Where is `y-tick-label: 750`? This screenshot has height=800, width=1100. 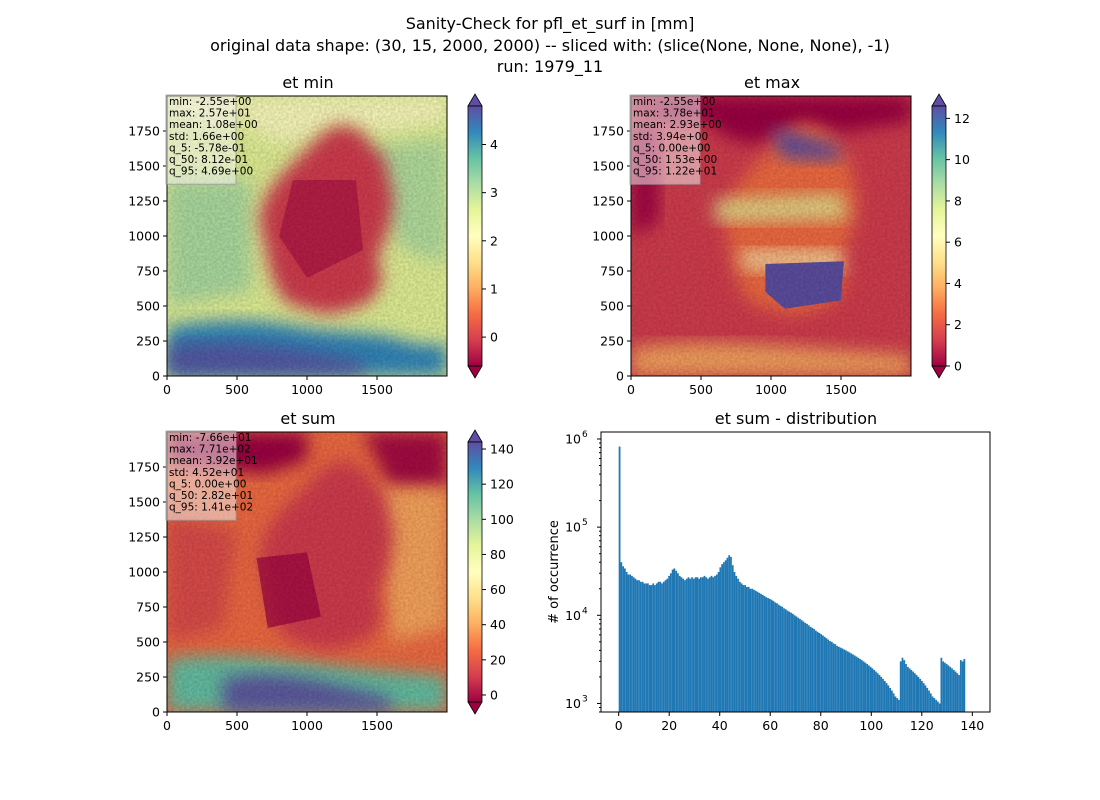
y-tick-label: 750 is located at coordinates (612, 271).